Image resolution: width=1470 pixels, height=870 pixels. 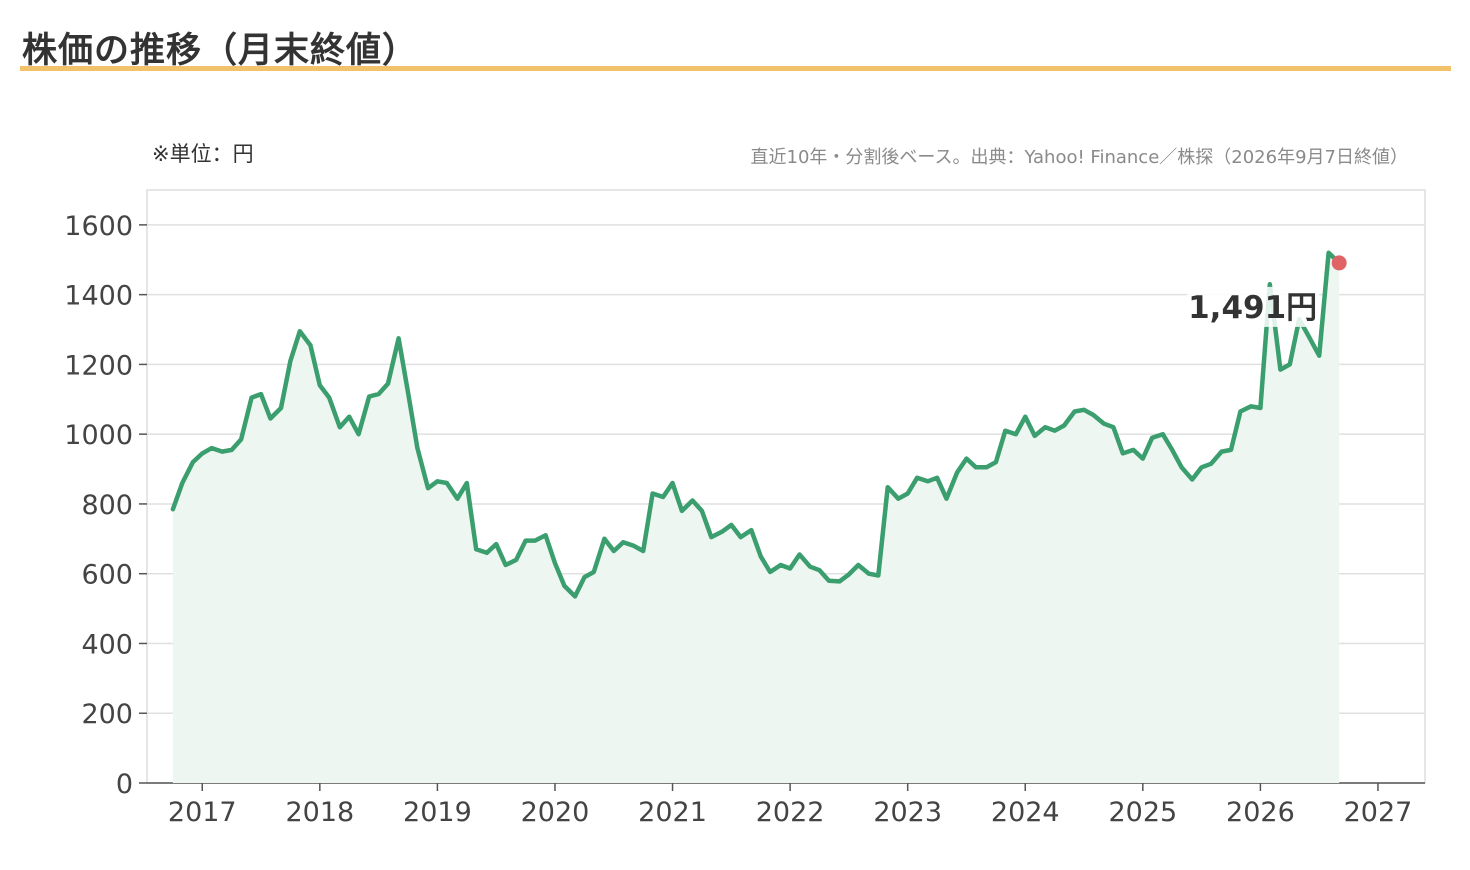 I want to click on x-tick-label: 2026, so click(x=1260, y=812).